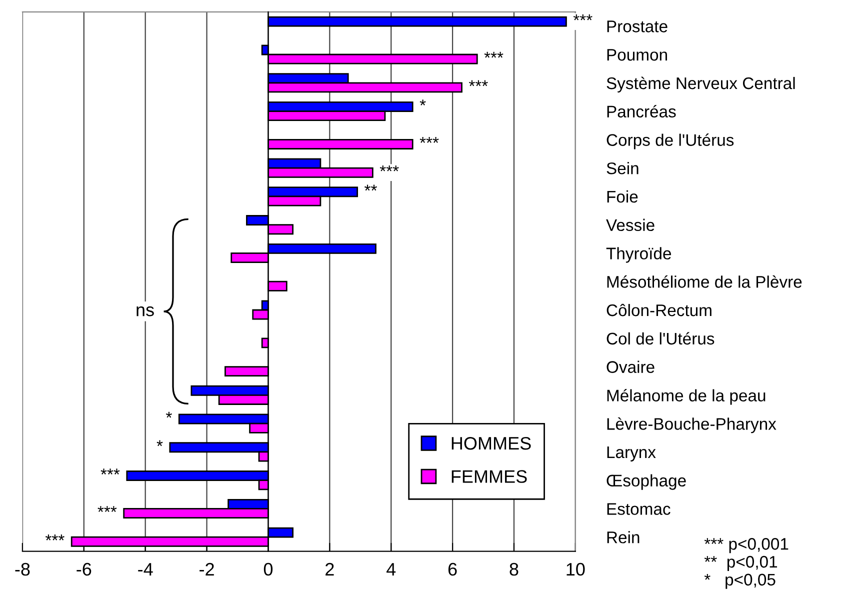  What do you see at coordinates (631, 454) in the screenshot?
I see `y-tick-label: Larynx` at bounding box center [631, 454].